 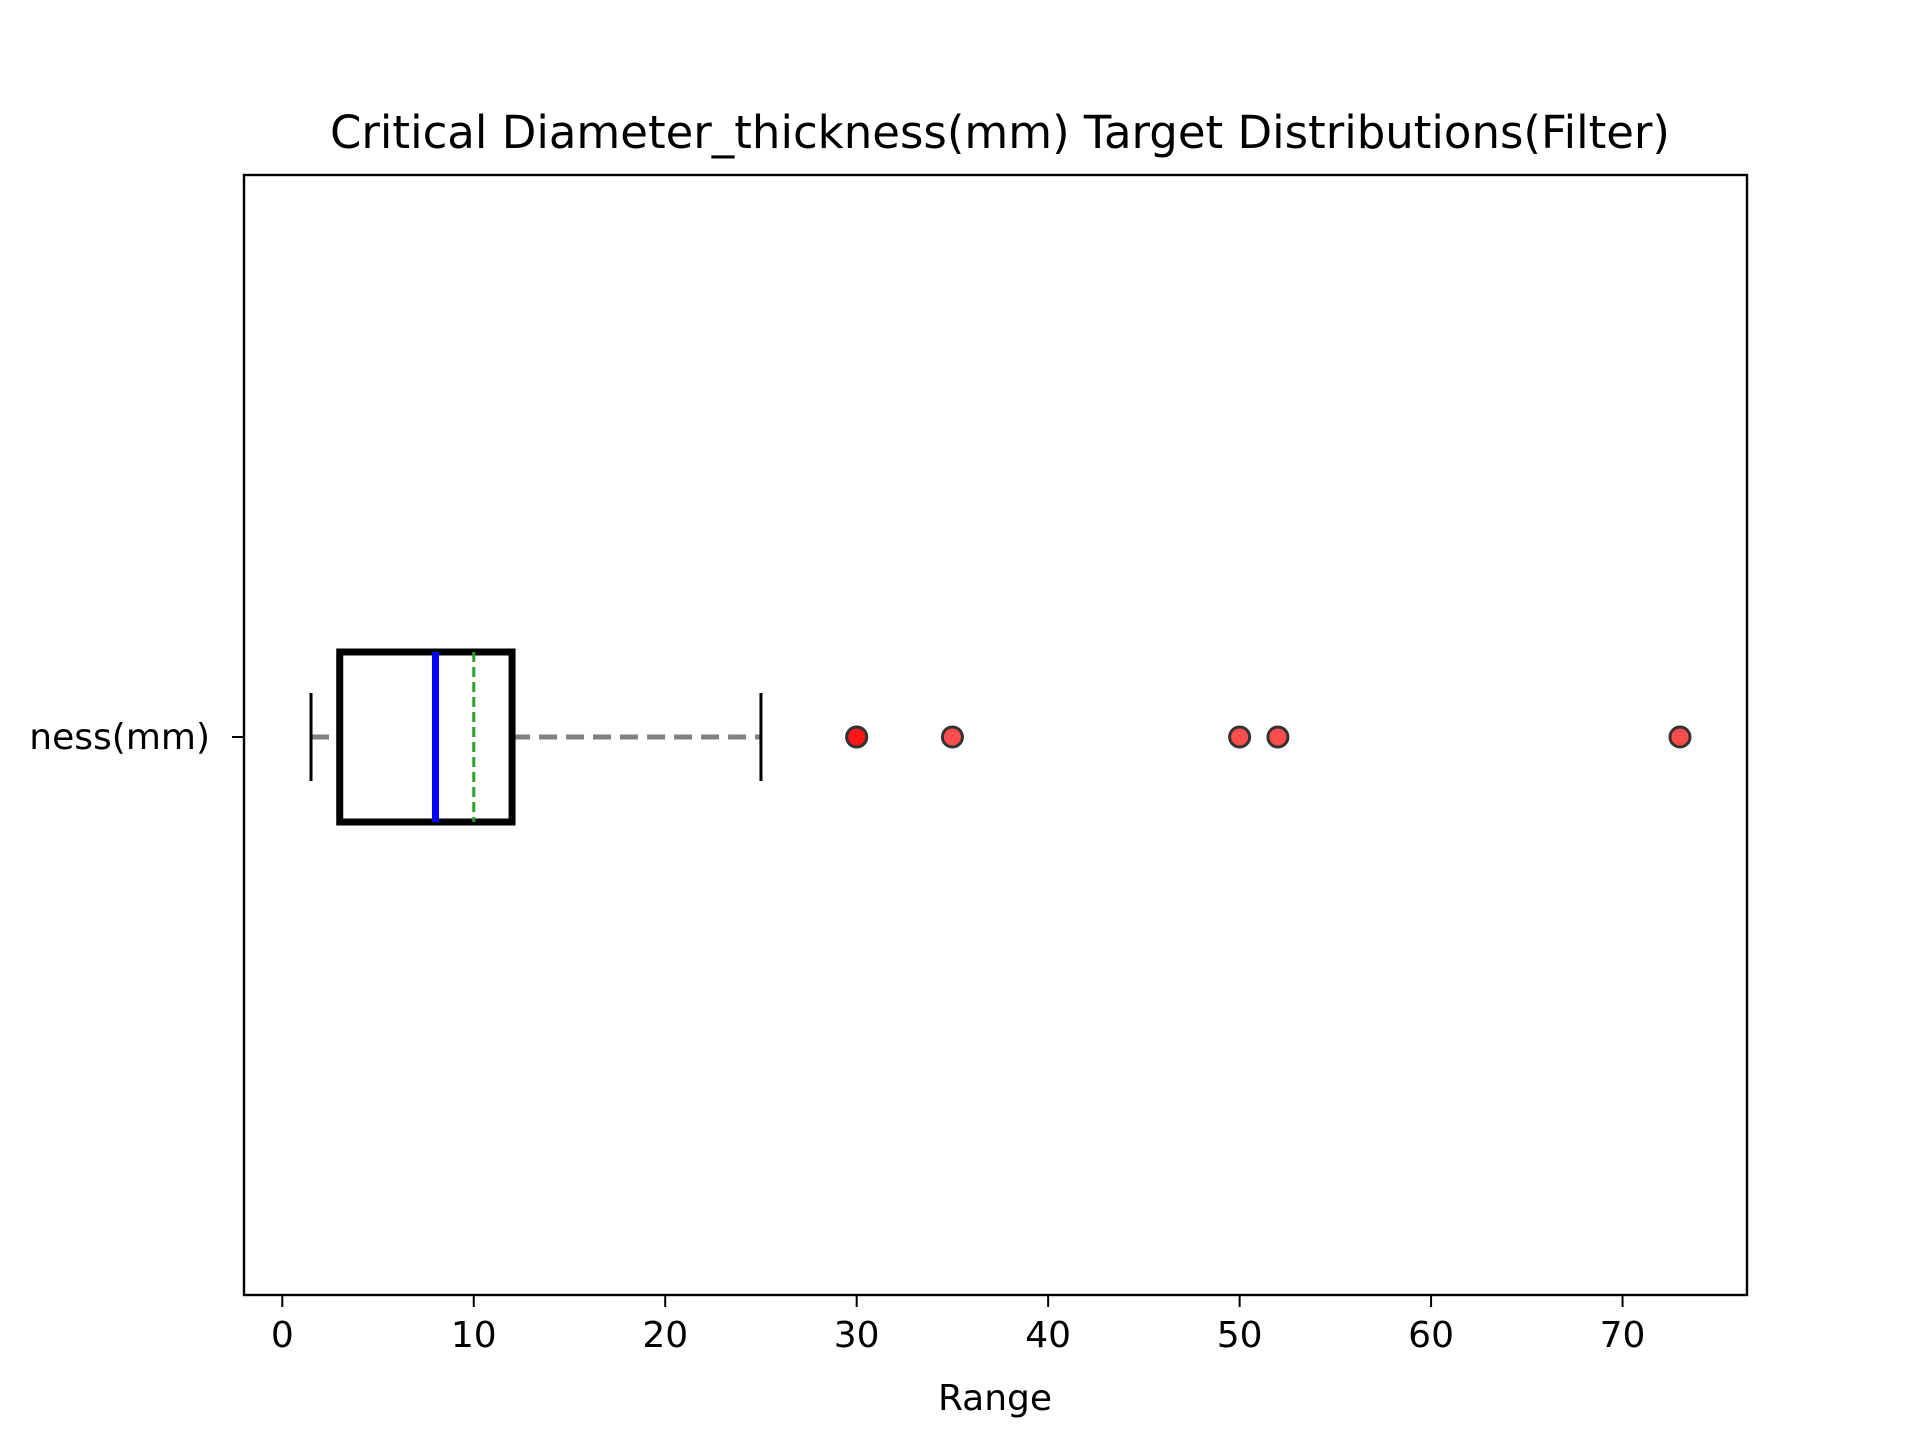 I want to click on x-tick-label-20: 20, so click(x=665, y=1335).